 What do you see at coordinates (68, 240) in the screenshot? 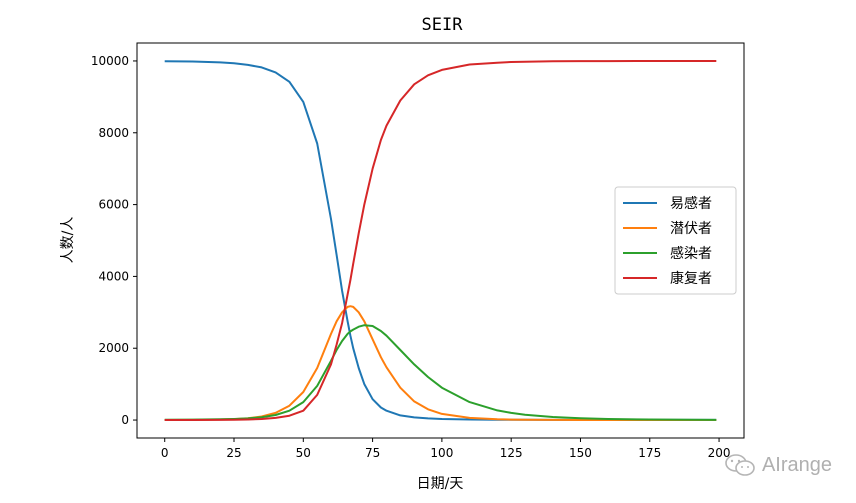
I see `y-axis-label: 人数/人` at bounding box center [68, 240].